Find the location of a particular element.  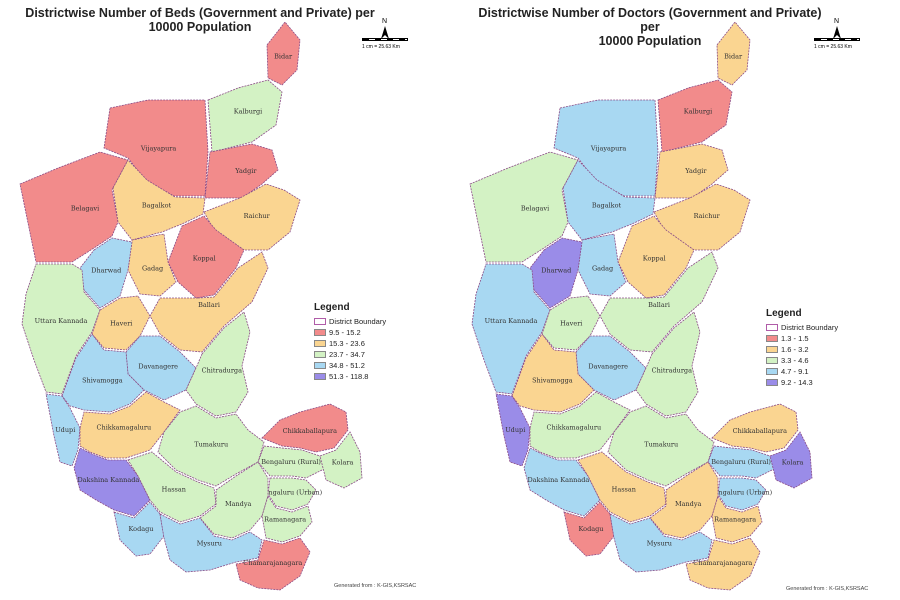

district-chitradurga: Chitradurga is located at coordinates (668, 364).